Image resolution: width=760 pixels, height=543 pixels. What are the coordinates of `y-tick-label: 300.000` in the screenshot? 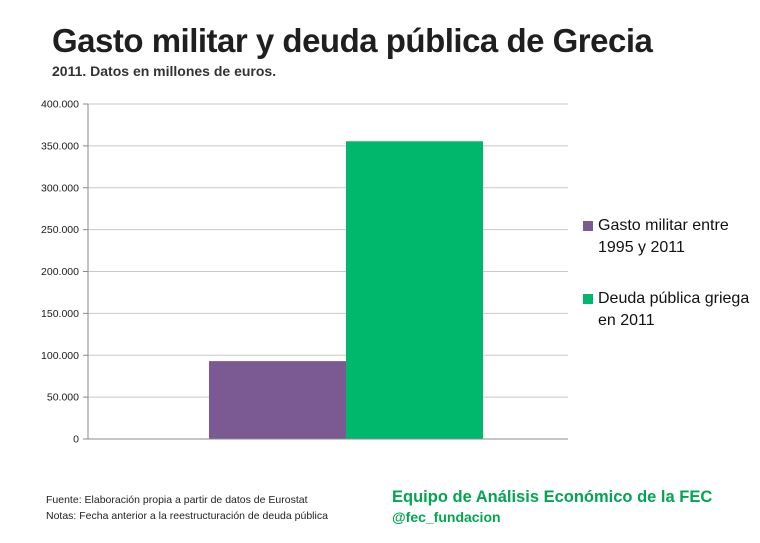 It's located at (60, 188).